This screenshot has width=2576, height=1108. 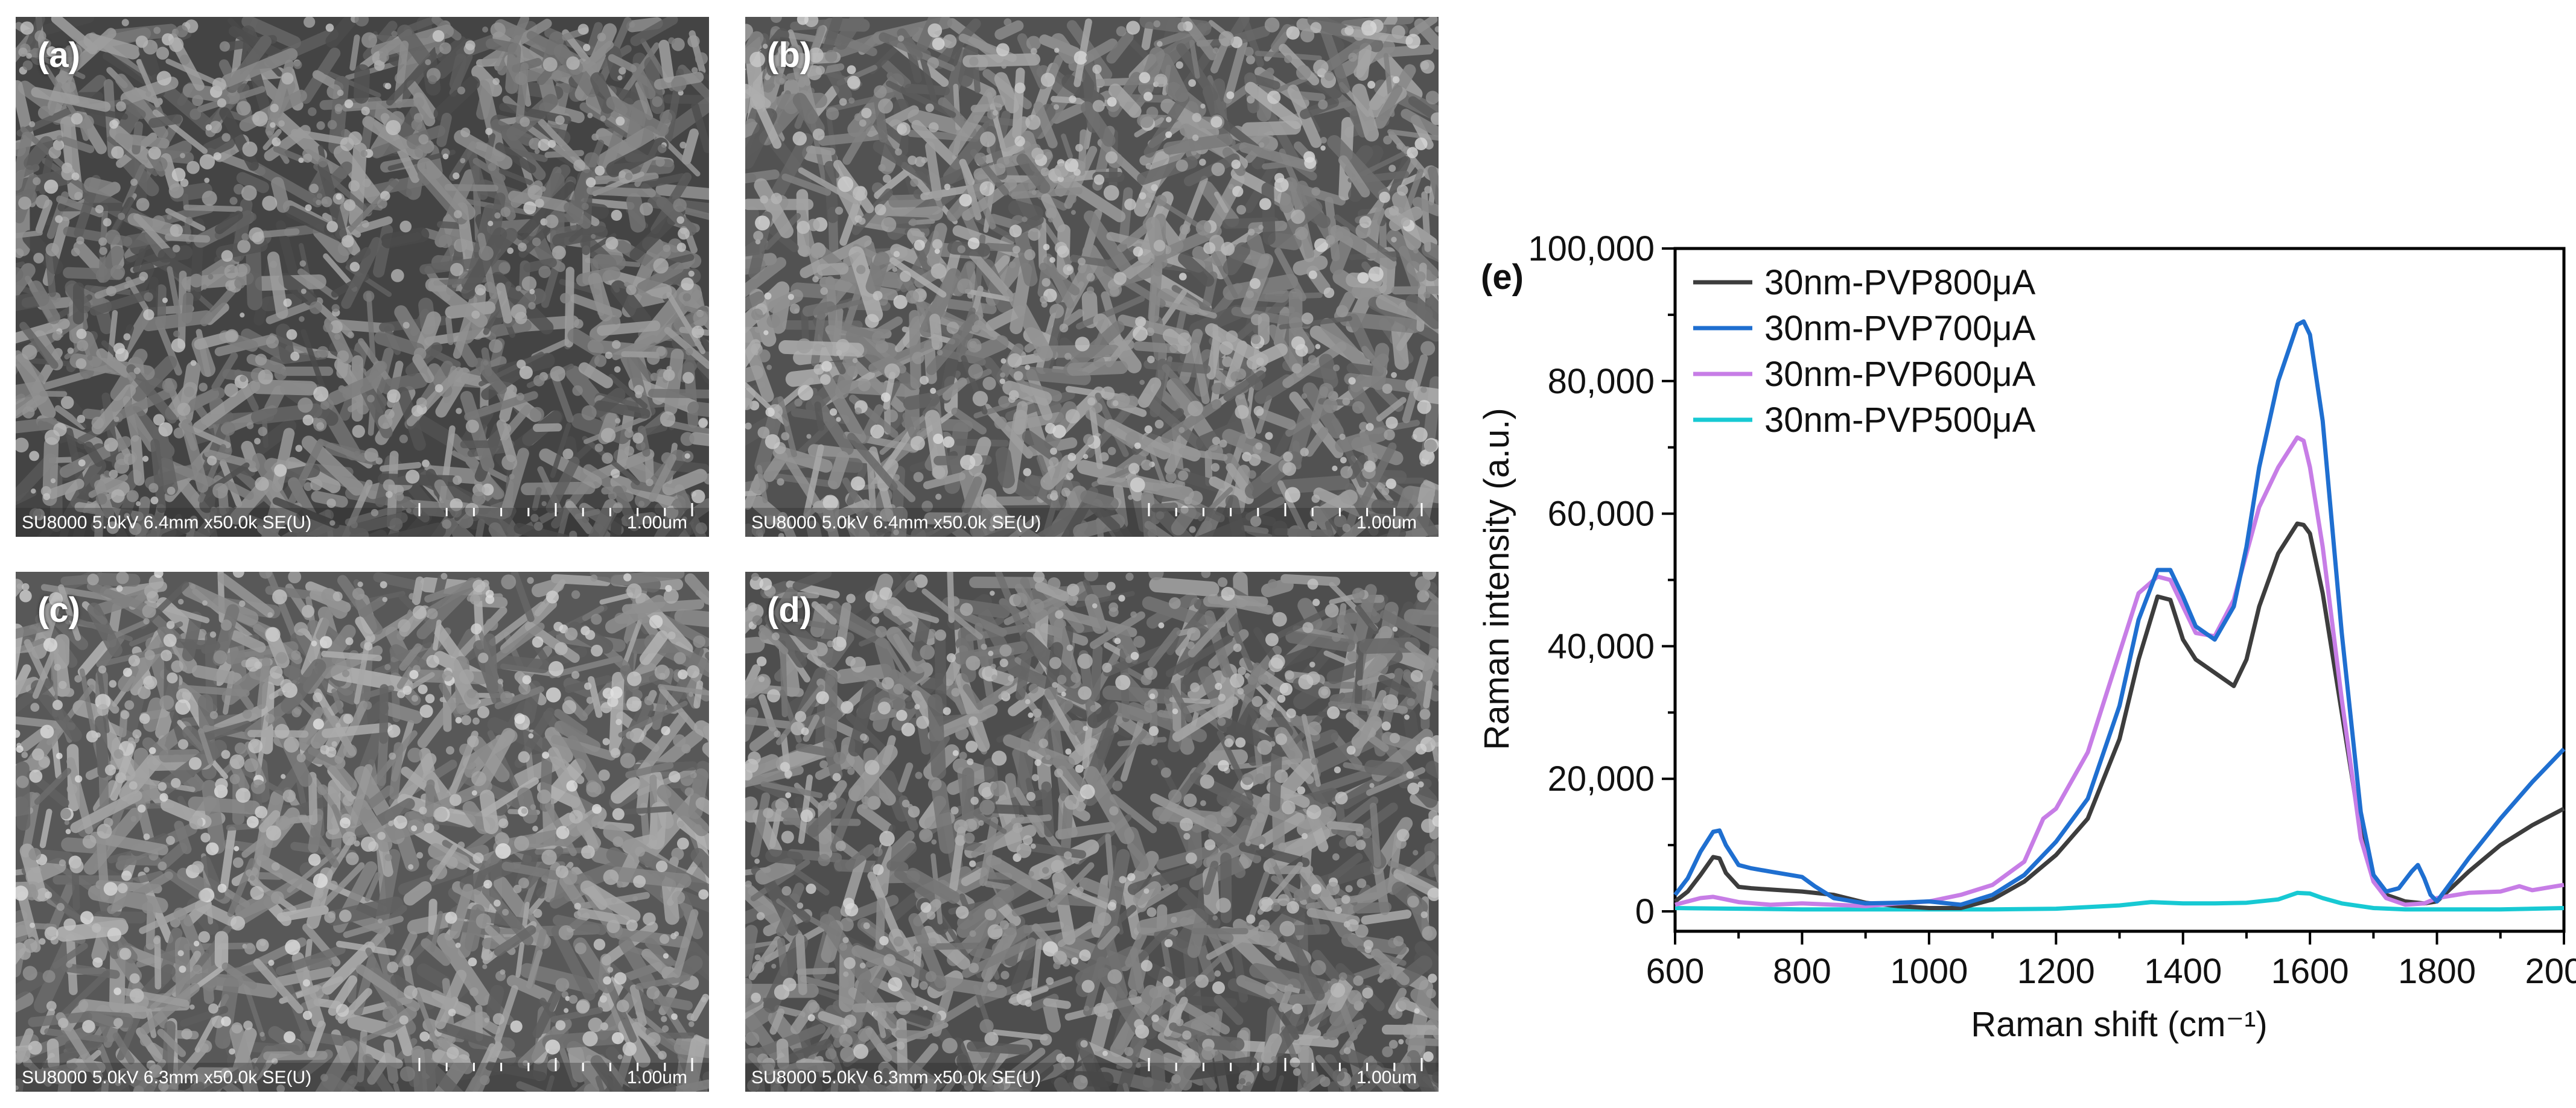 What do you see at coordinates (2056, 972) in the screenshot?
I see `x-tick-label: 1200` at bounding box center [2056, 972].